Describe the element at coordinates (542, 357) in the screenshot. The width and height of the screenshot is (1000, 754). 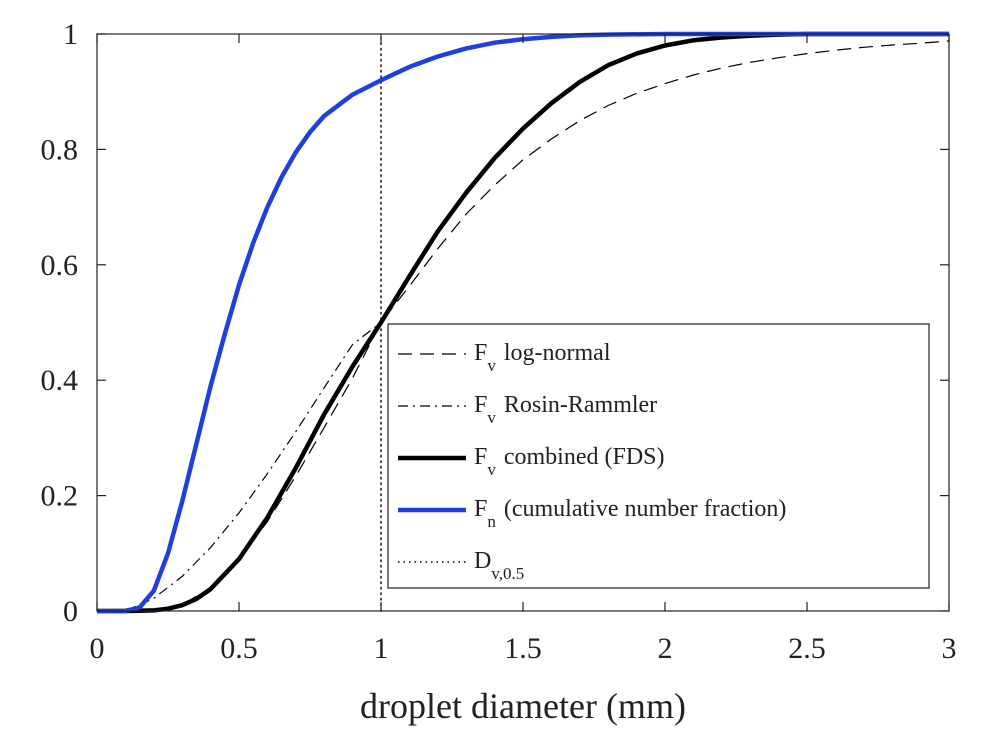
I see `legend-label-lognormal: Fv log-normal` at that location.